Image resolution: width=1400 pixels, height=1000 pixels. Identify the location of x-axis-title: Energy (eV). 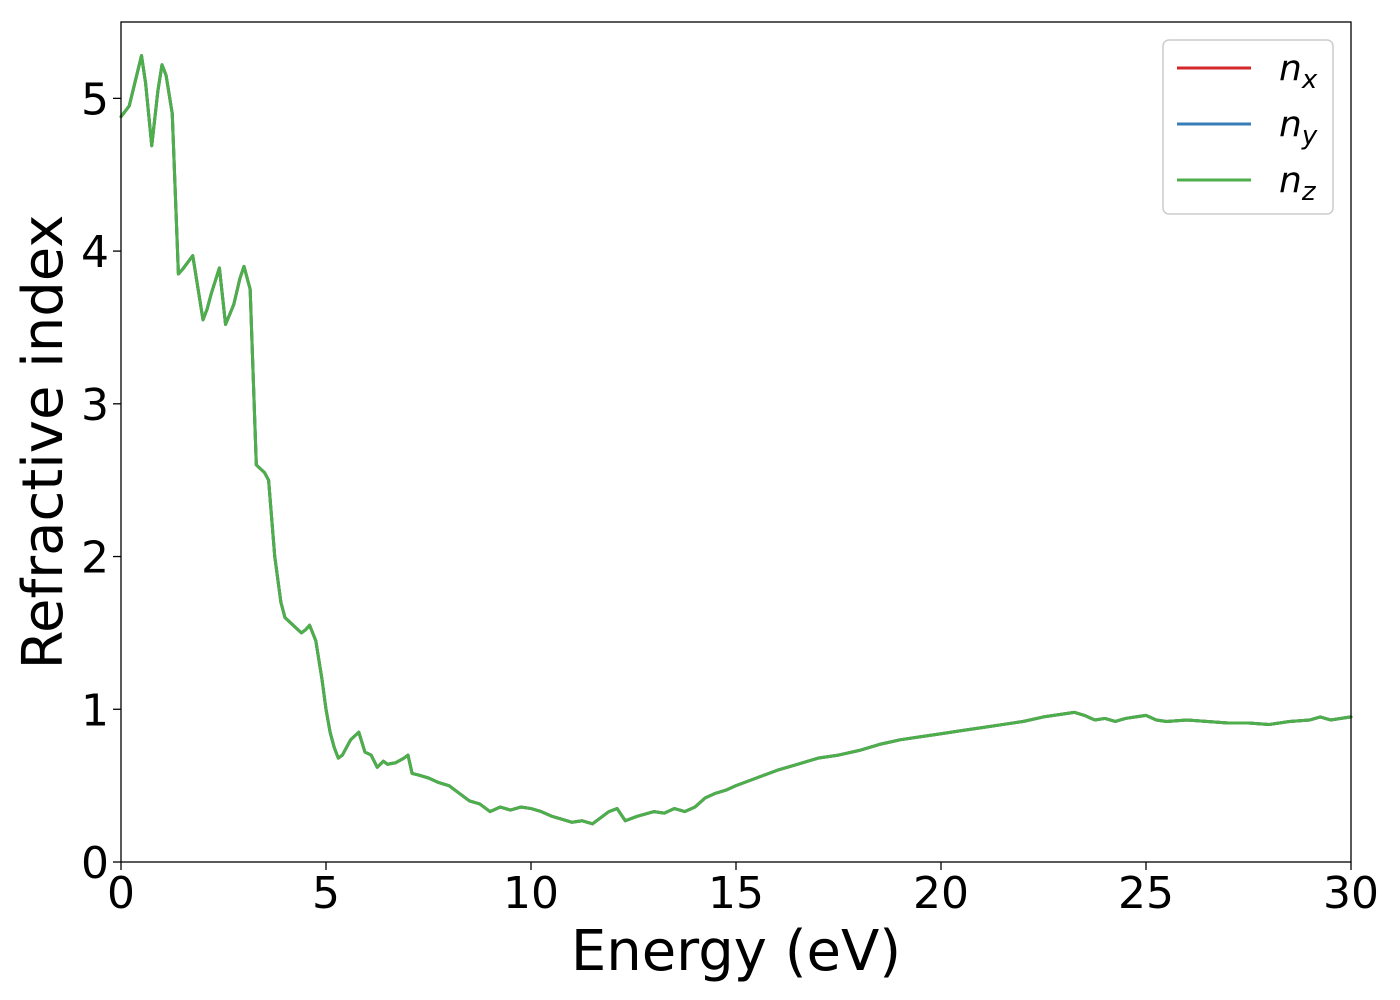
(736, 951).